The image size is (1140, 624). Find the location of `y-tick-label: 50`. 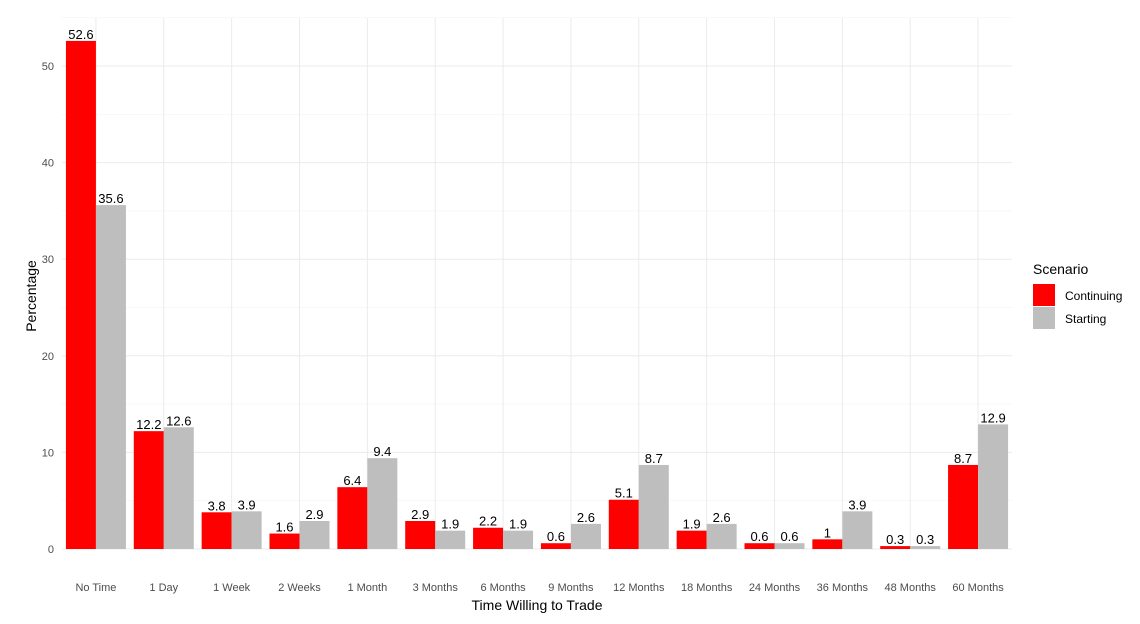

y-tick-label: 50 is located at coordinates (48, 67).